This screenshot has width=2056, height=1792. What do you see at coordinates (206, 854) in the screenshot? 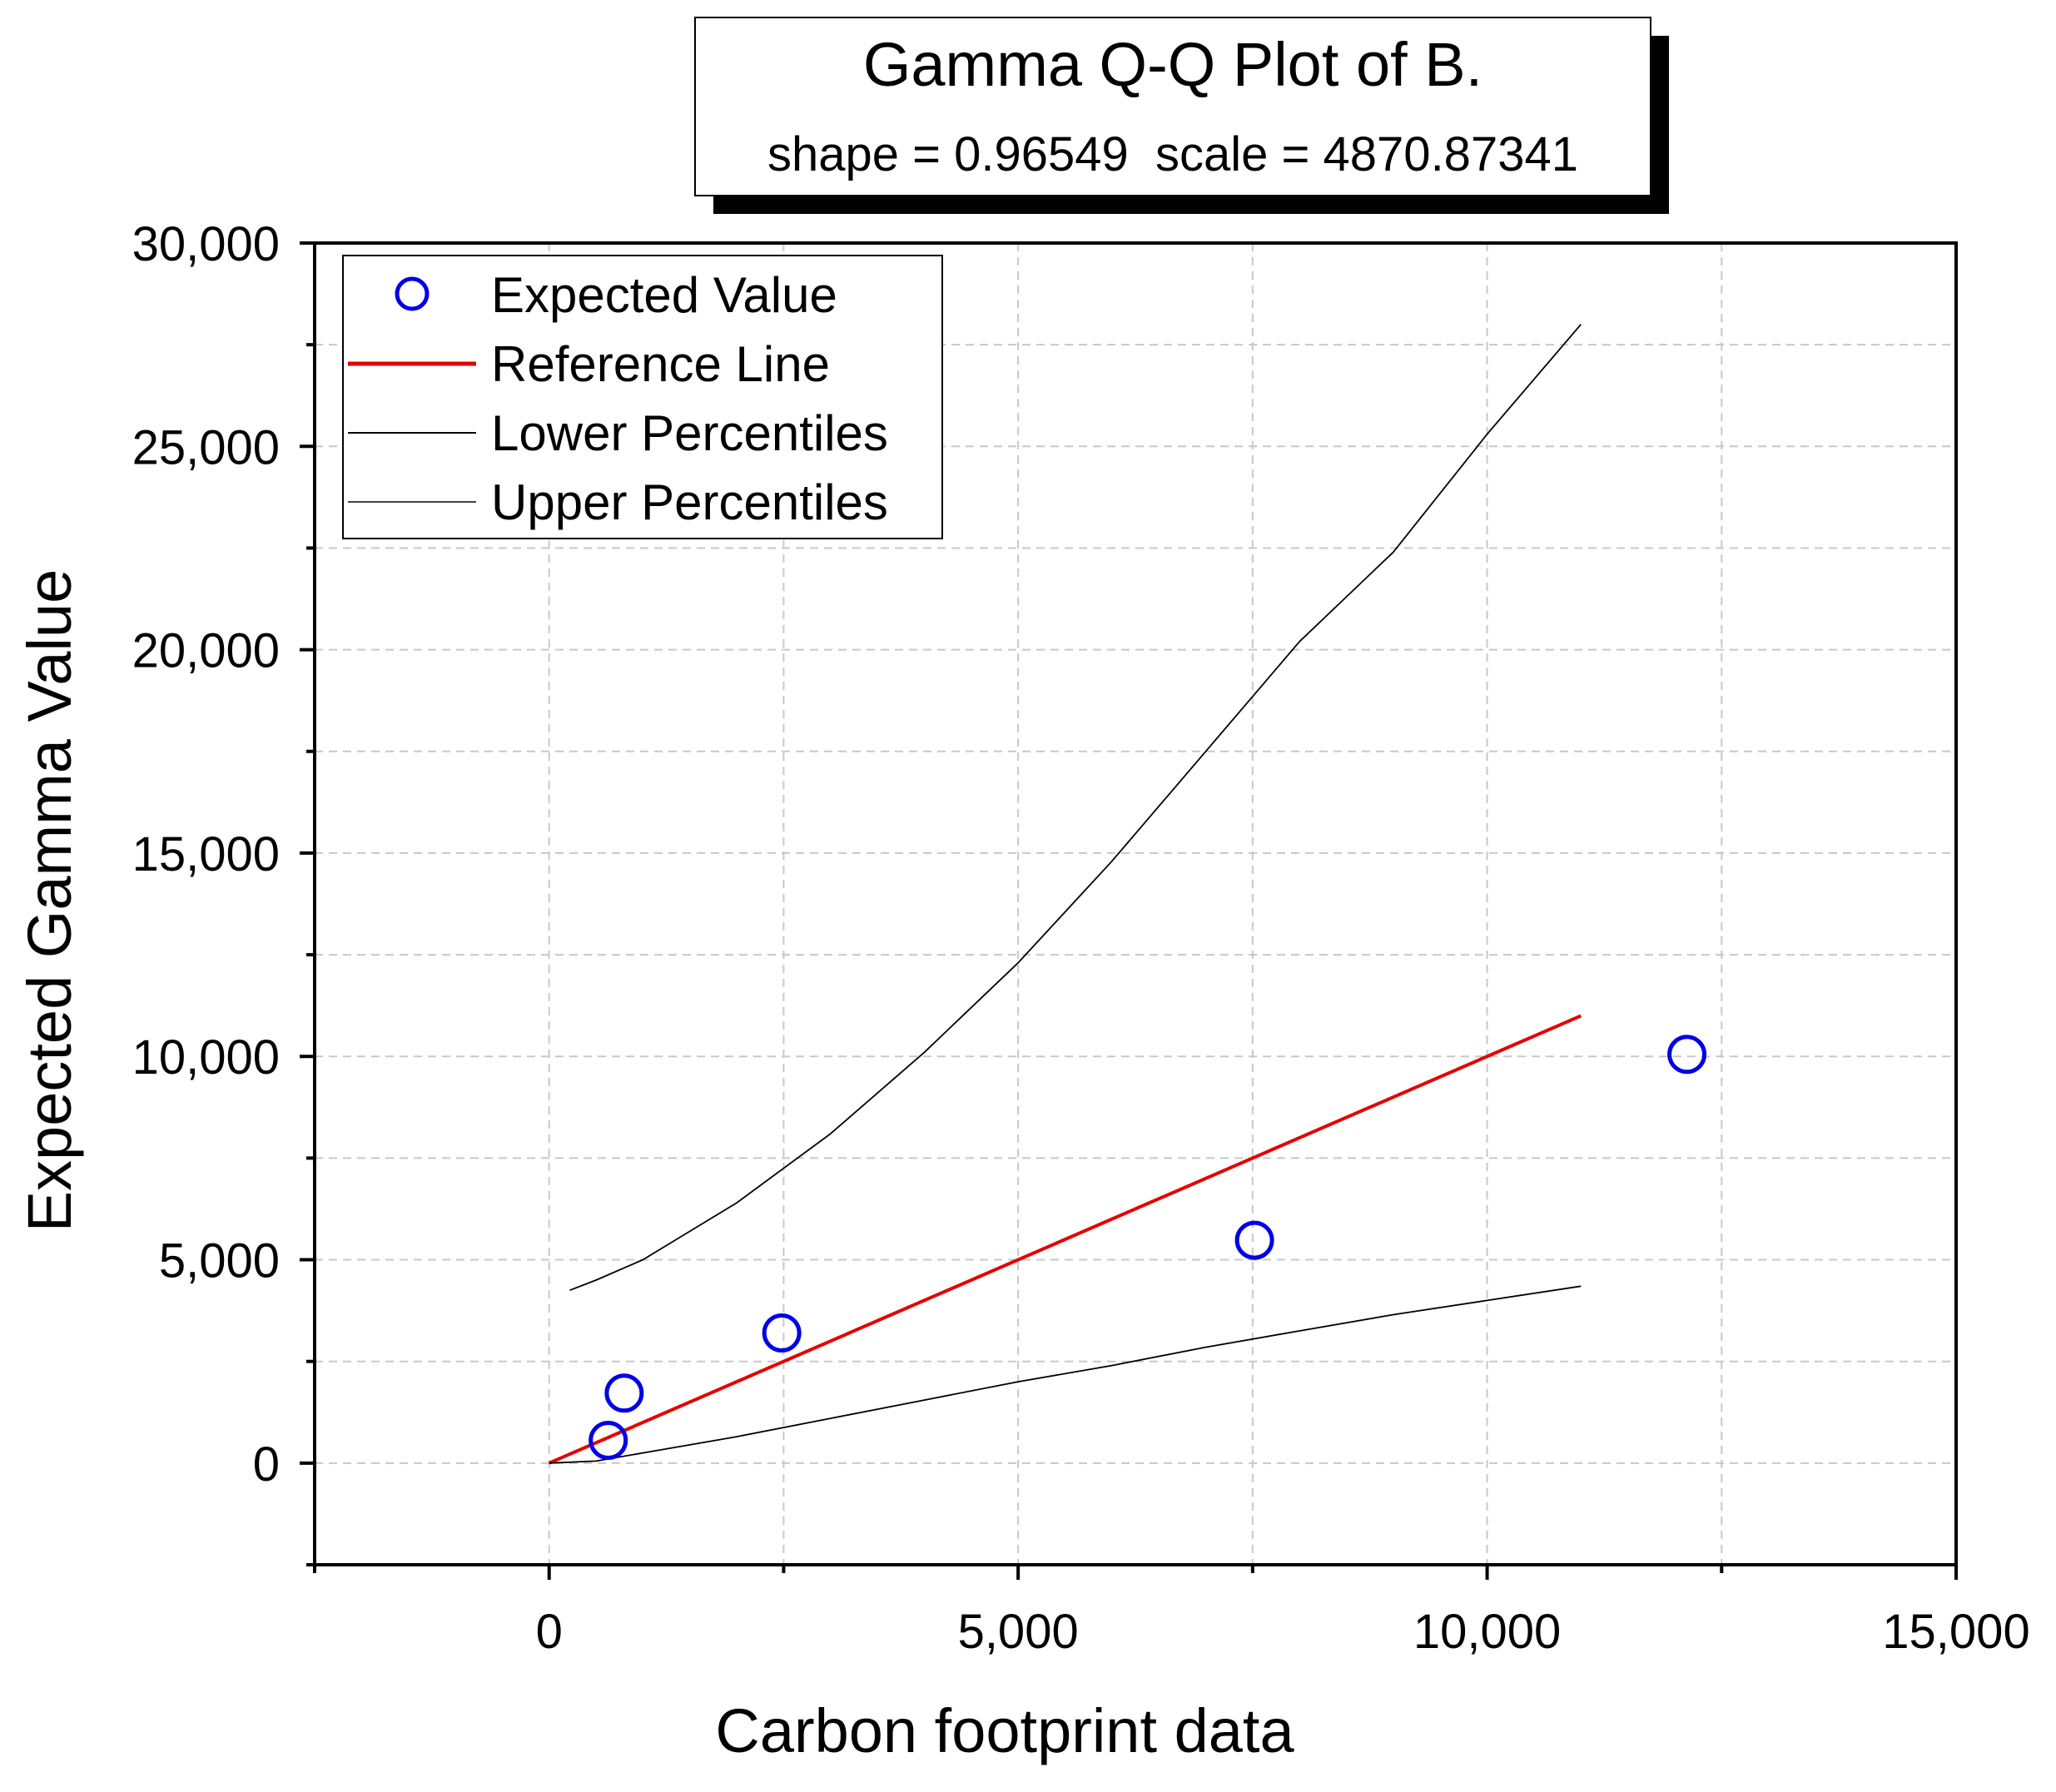
I see `y-tick-label: 15,000` at bounding box center [206, 854].